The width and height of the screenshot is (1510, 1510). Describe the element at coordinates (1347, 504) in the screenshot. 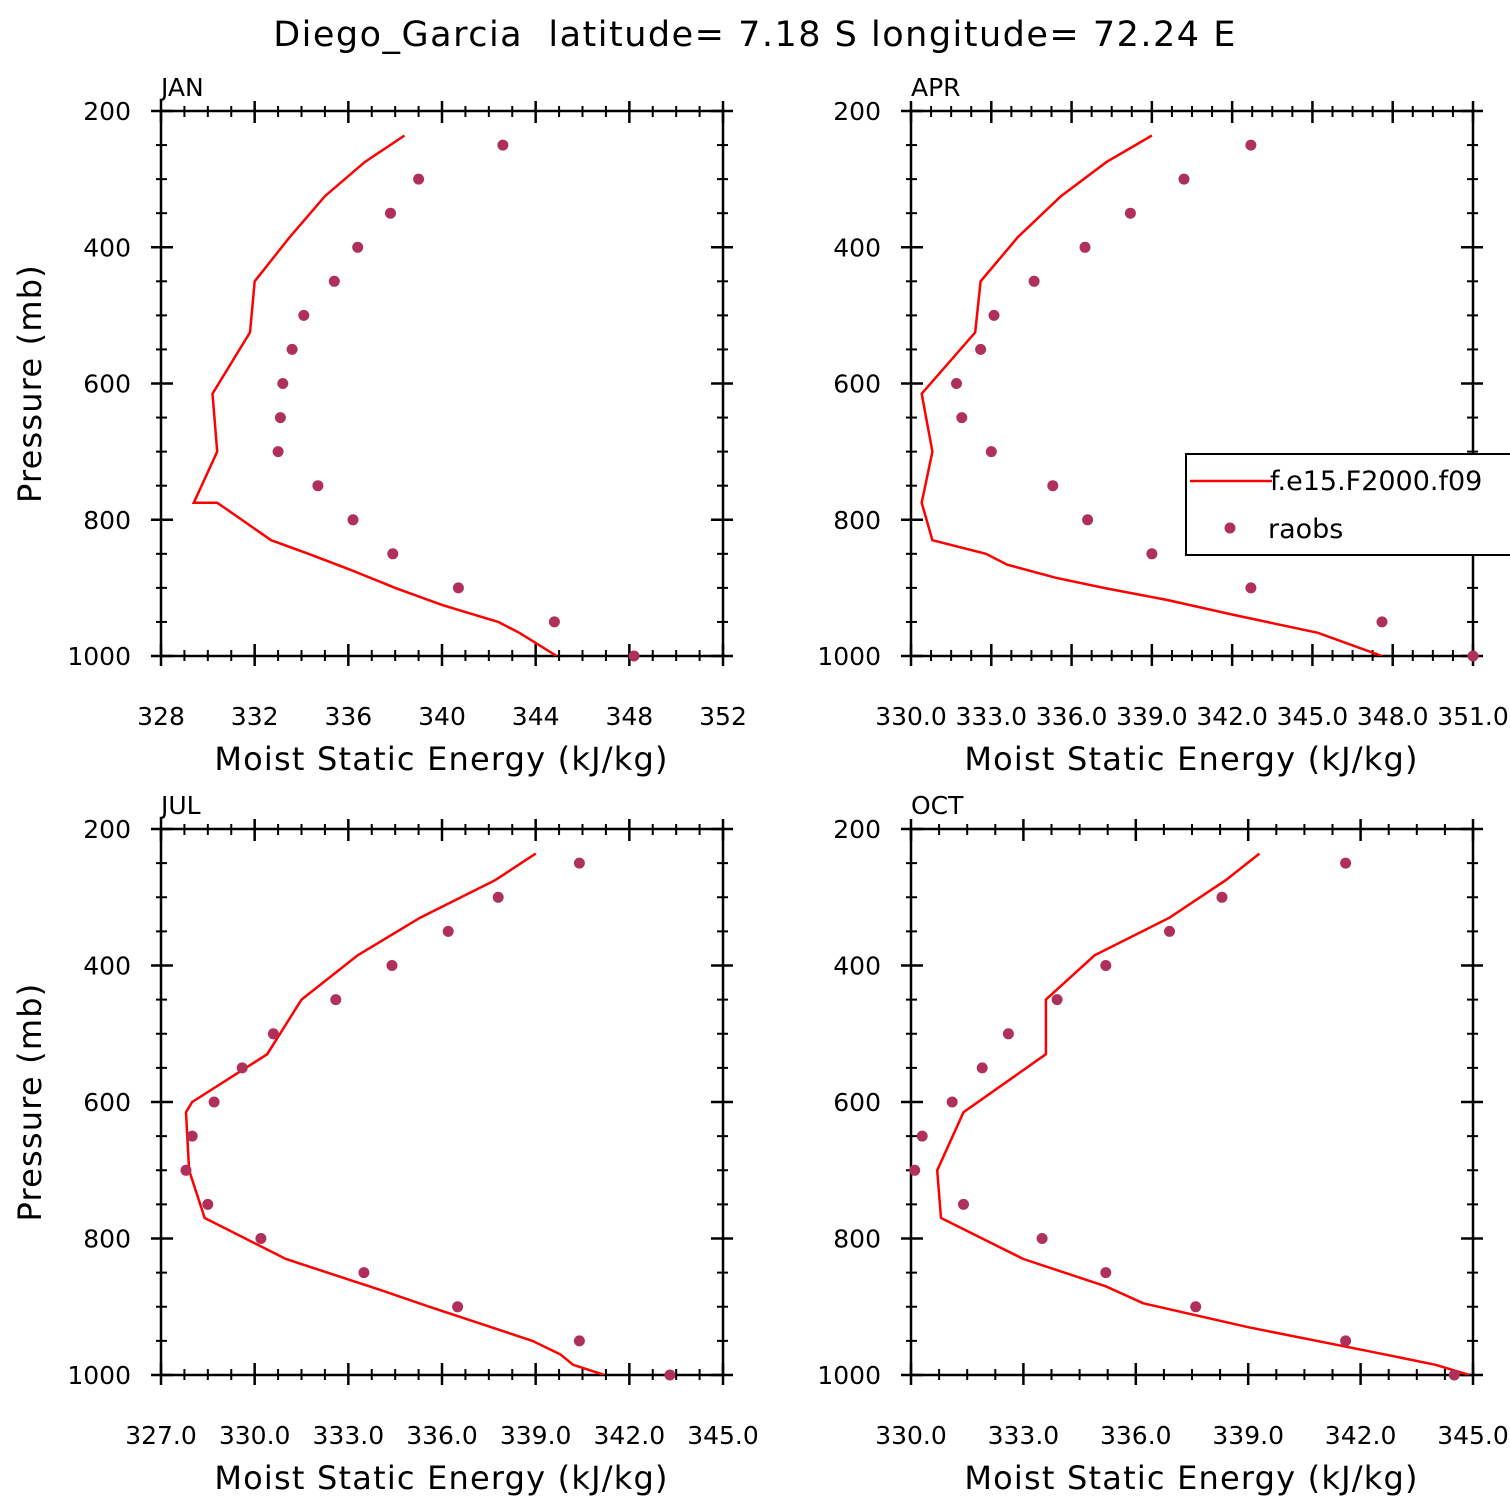

I see `legend-box` at that location.